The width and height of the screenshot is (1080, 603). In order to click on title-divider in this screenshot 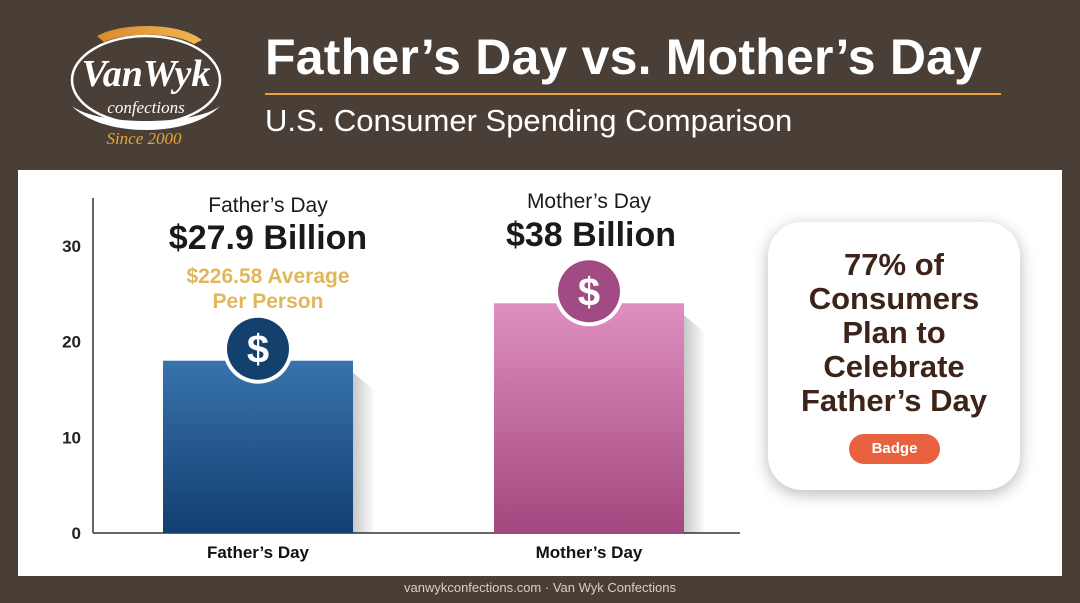, I will do `click(633, 94)`.